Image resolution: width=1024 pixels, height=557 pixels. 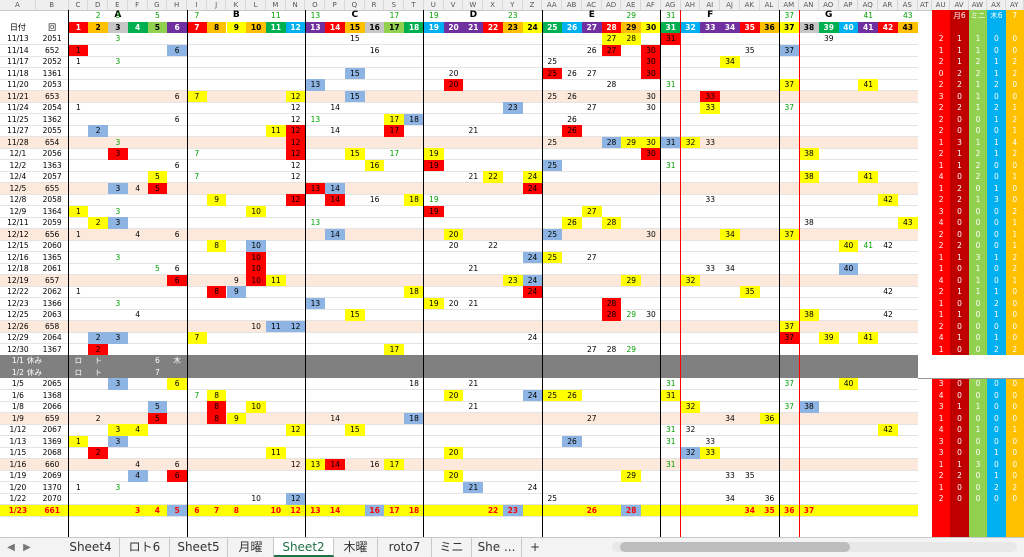 I want to click on tab-scroll-right-icon: ▶, so click(x=27, y=547).